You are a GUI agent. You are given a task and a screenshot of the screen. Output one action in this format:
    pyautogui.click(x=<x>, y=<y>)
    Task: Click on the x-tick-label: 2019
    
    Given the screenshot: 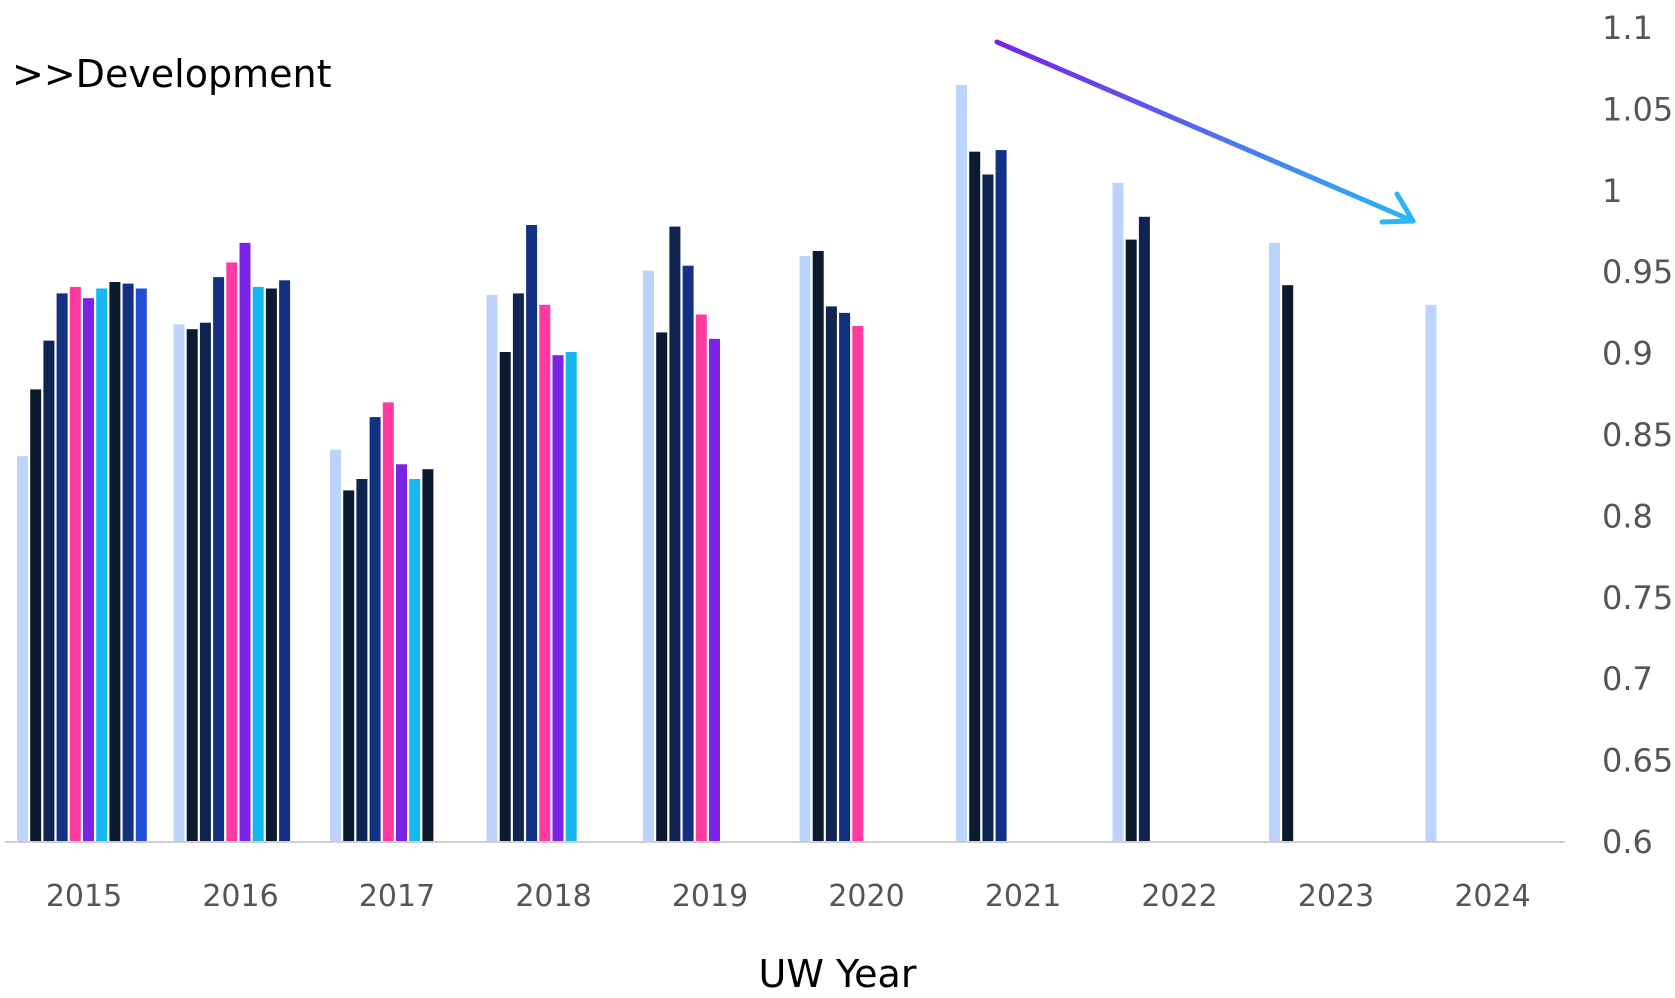 What is the action you would take?
    pyautogui.click(x=710, y=896)
    